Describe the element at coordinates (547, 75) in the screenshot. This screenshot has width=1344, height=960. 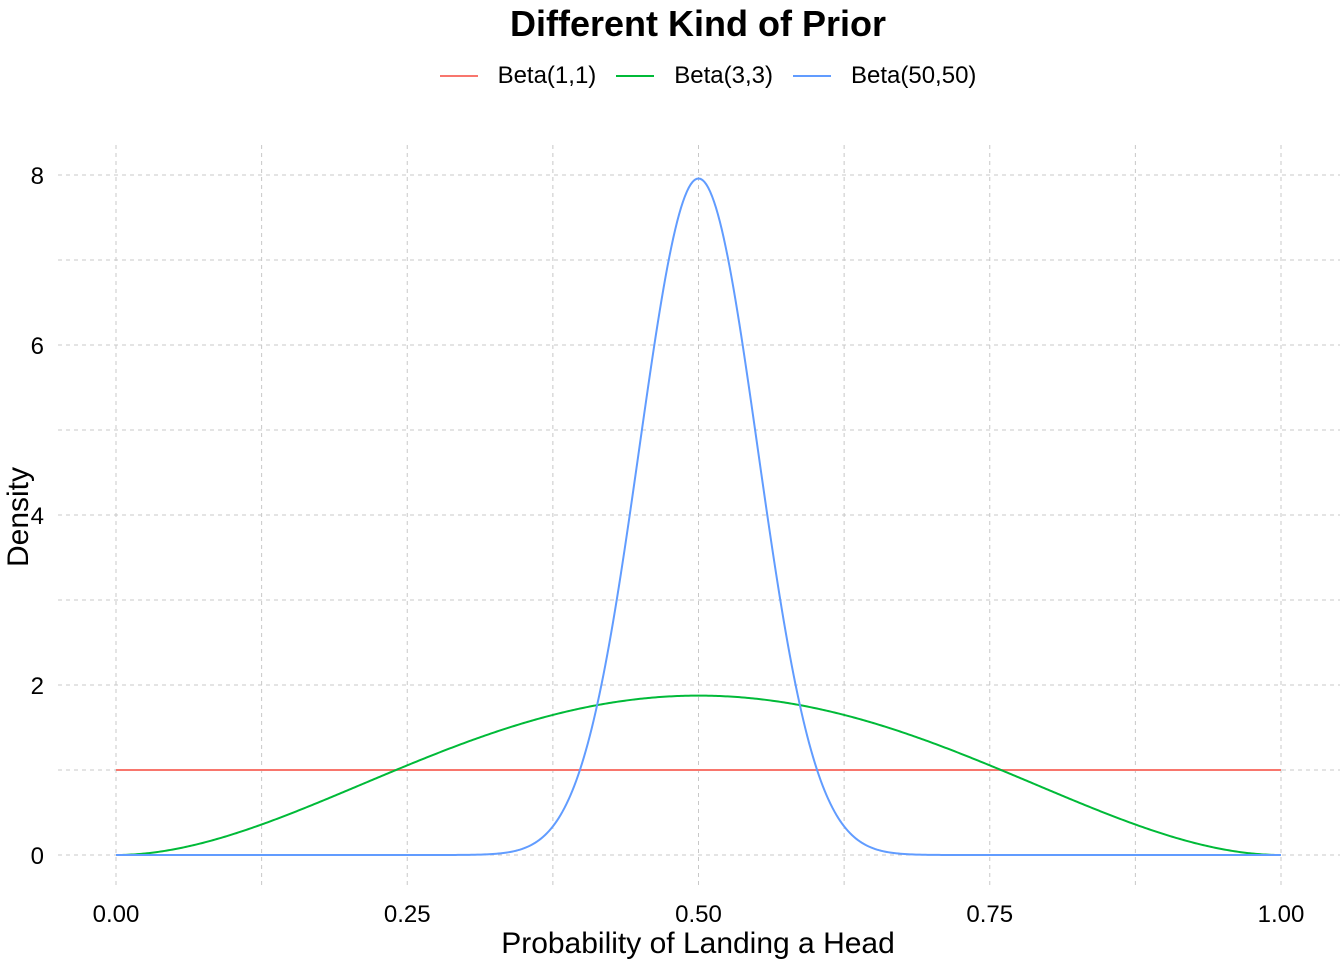
I see `legend-label-beta-1-1: Beta(1,1)` at that location.